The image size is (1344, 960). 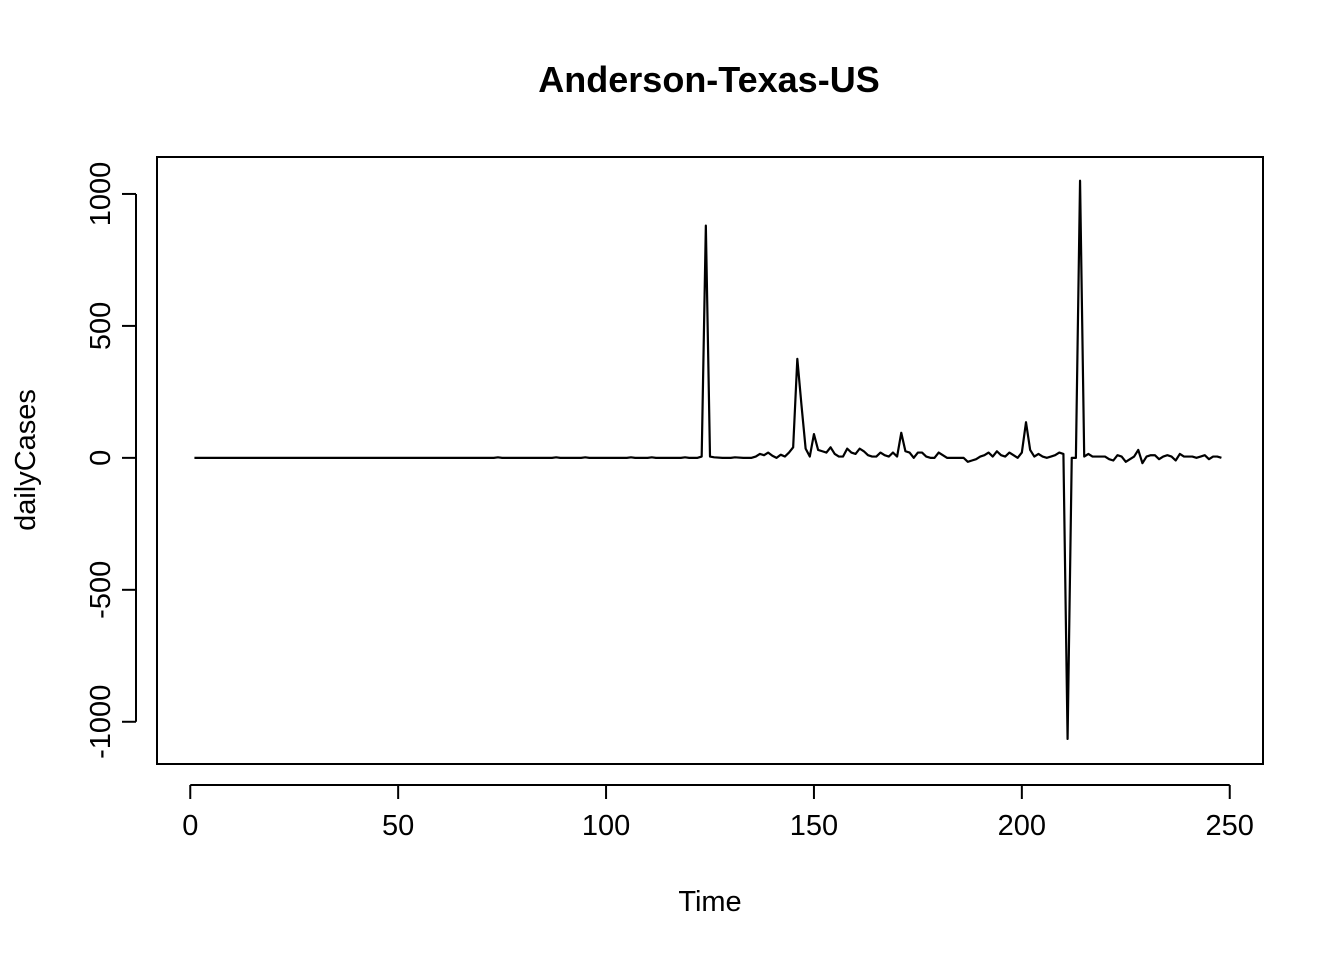 What do you see at coordinates (101, 194) in the screenshot?
I see `y-tick-label: 1000` at bounding box center [101, 194].